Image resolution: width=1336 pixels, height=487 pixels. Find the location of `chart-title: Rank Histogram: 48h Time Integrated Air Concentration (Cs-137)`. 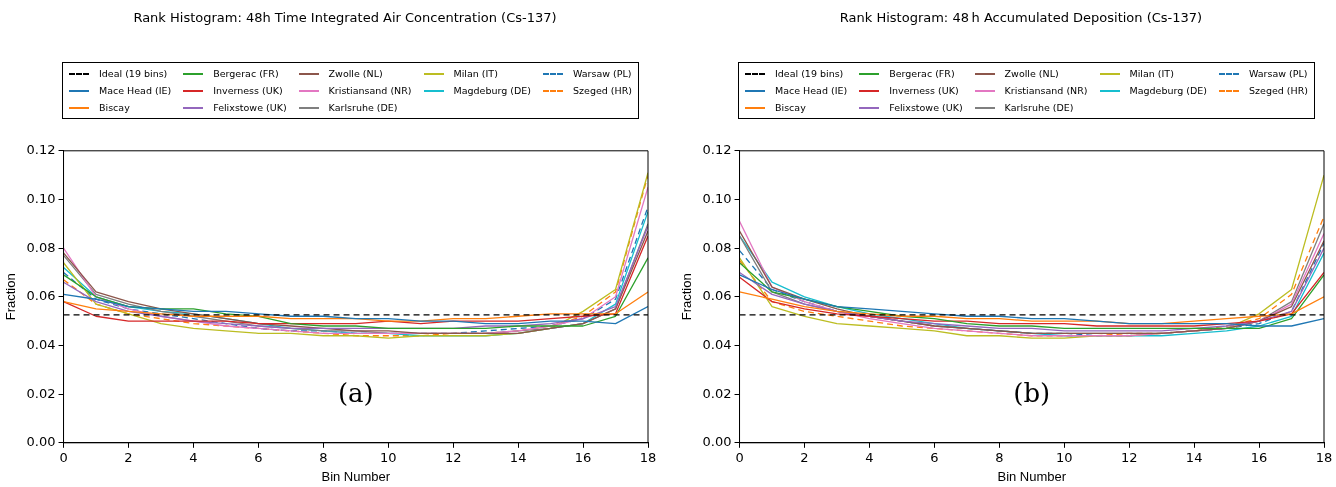

chart-title: Rank Histogram: 48h Time Integrated Air Concentration (Cs-137) is located at coordinates (345, 17).